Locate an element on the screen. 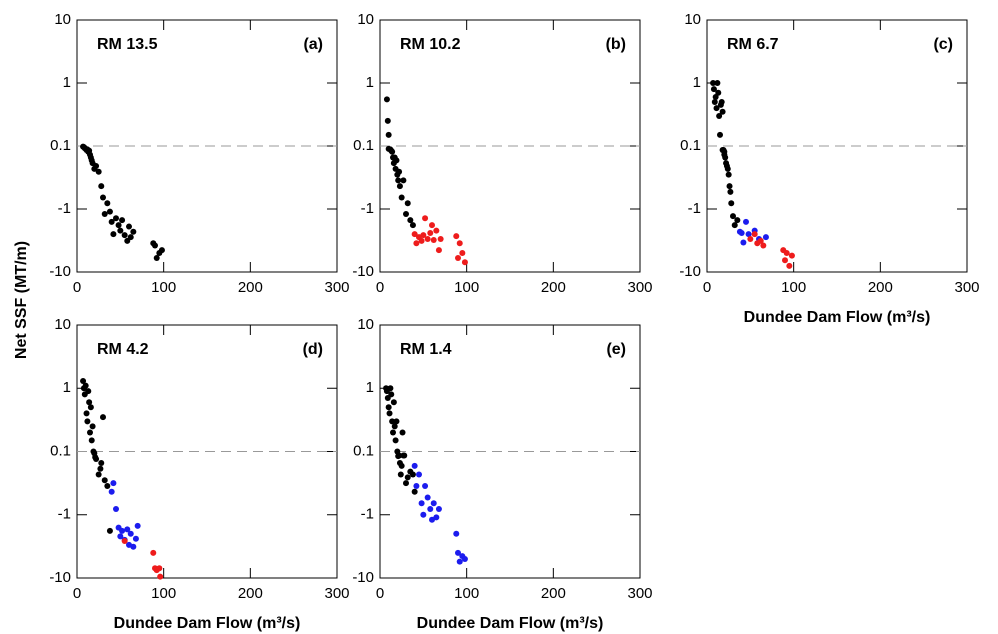  x-tick-label: 0 is located at coordinates (380, 287).